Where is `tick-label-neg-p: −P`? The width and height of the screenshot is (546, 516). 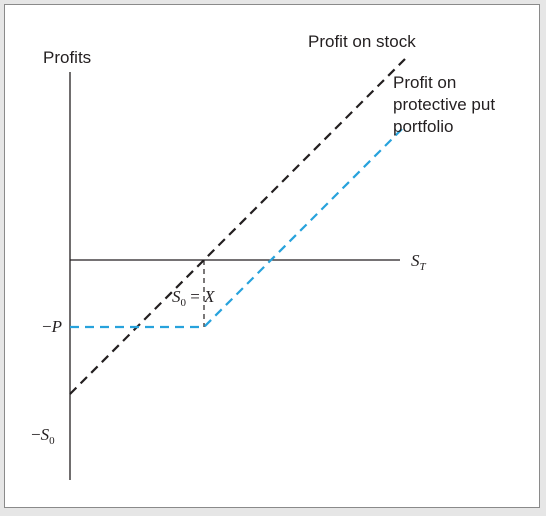 tick-label-neg-p: −P is located at coordinates (52, 326).